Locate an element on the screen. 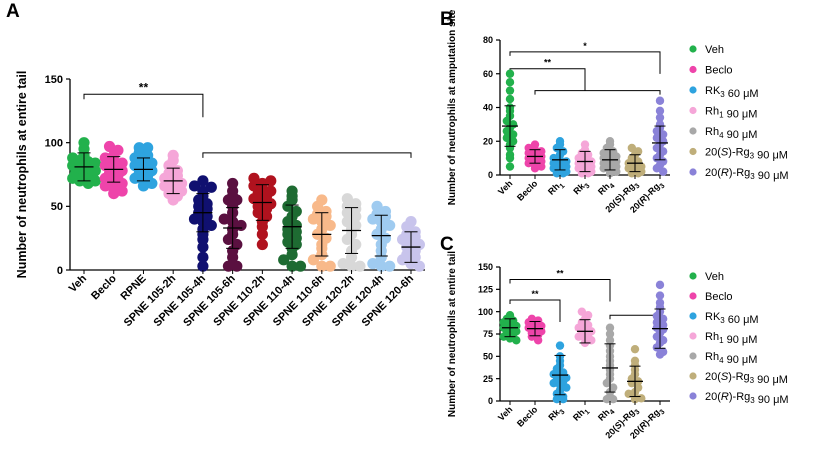  legend-label: Rh1 90 μM is located at coordinates (731, 338).